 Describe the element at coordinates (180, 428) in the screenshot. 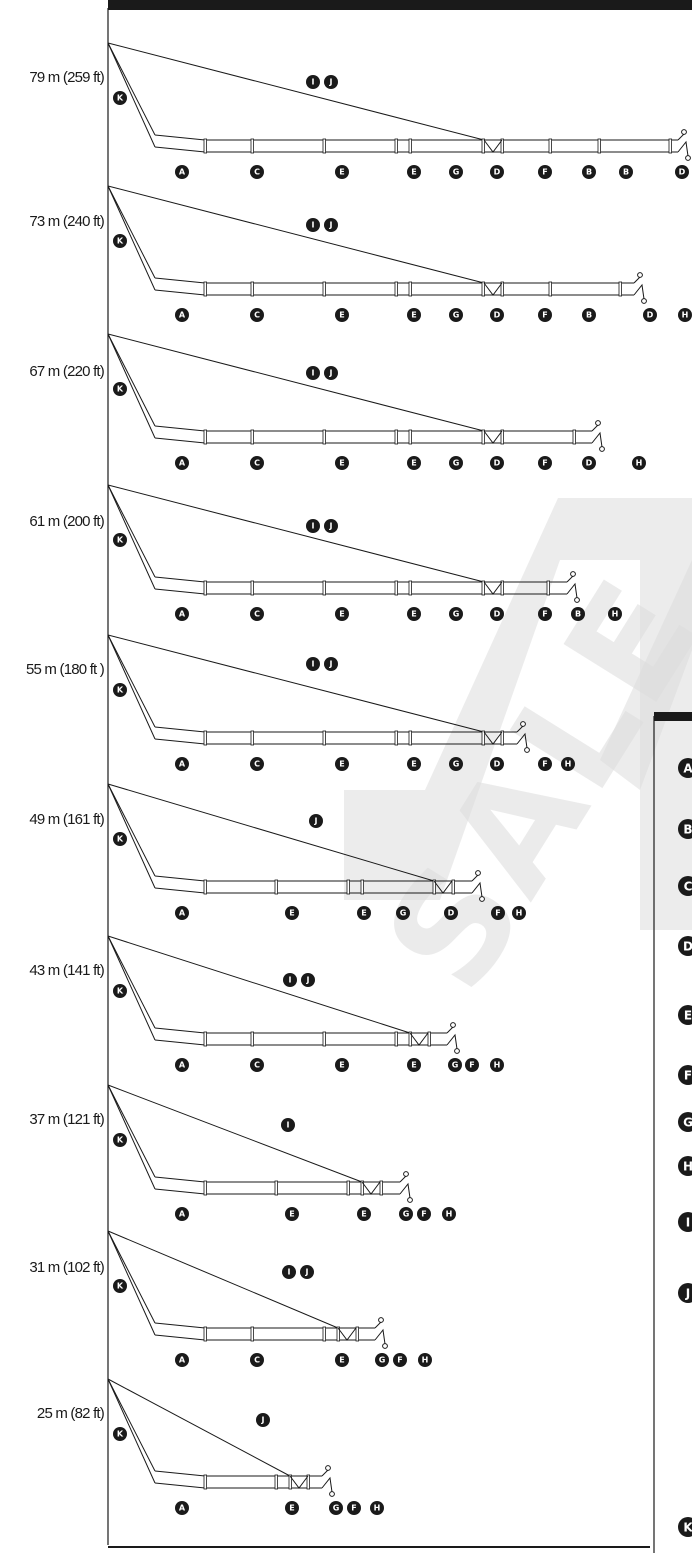

I see `boom-butt-top` at that location.